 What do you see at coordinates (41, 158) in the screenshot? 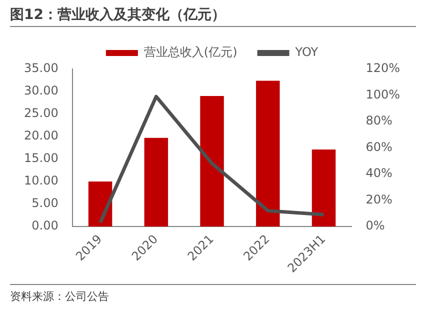
I see `y-tick-label: 15.00` at bounding box center [41, 158].